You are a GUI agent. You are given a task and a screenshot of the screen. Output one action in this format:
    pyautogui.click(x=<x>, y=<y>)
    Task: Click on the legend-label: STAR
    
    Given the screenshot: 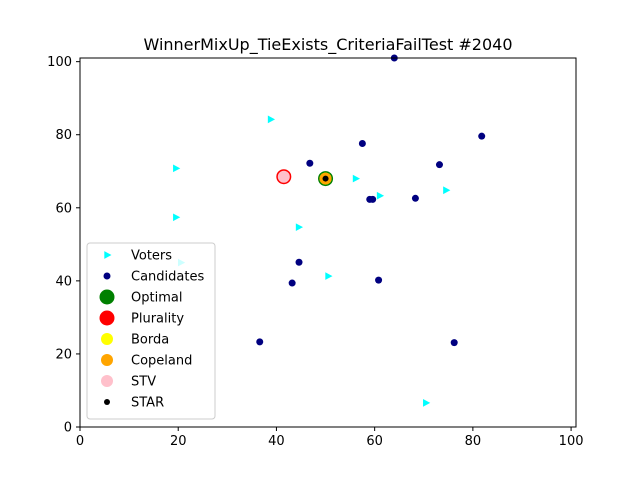 What is the action you would take?
    pyautogui.click(x=147, y=403)
    